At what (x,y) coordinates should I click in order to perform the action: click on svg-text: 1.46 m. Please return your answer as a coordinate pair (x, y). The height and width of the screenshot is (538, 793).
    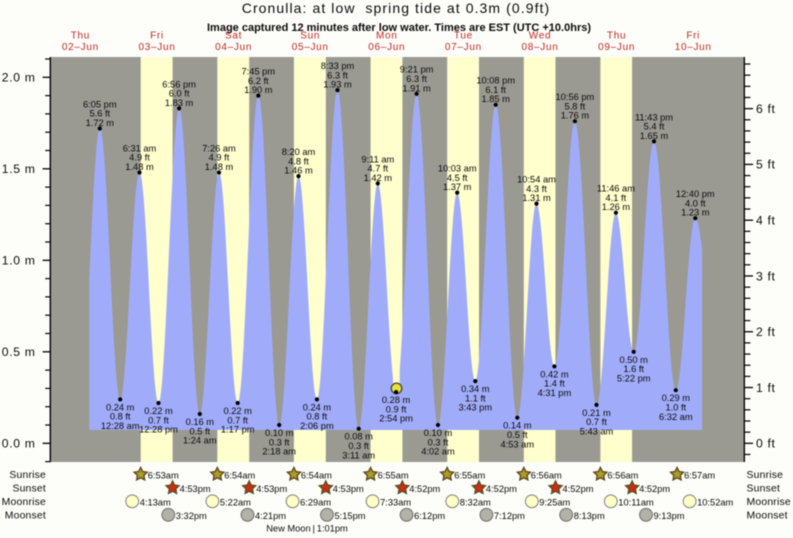
    Looking at the image, I should click on (298, 171).